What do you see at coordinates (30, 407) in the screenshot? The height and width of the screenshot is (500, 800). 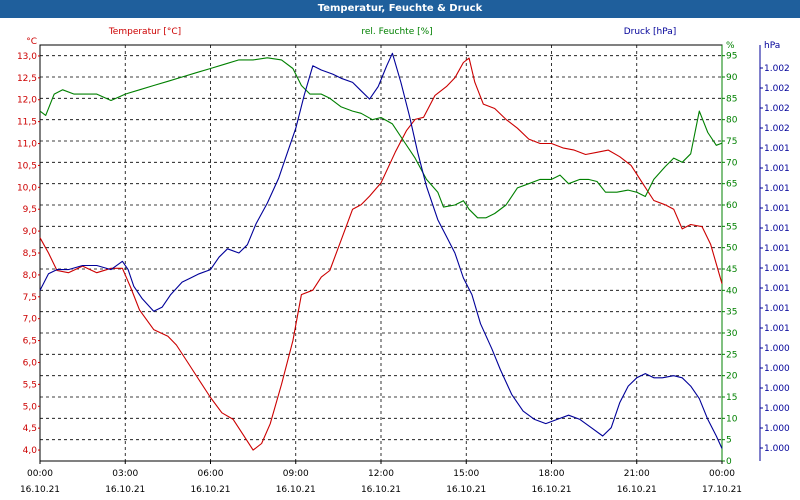 I see `temperature-tick-label: 5,0` at bounding box center [30, 407].